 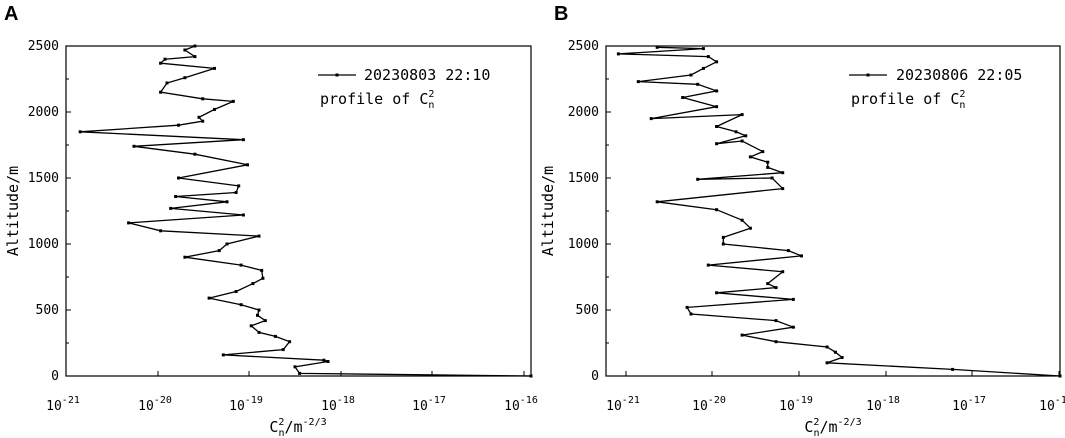 What do you see at coordinates (583, 178) in the screenshot?
I see `panel-b-y-tick-label: 1500` at bounding box center [583, 178].